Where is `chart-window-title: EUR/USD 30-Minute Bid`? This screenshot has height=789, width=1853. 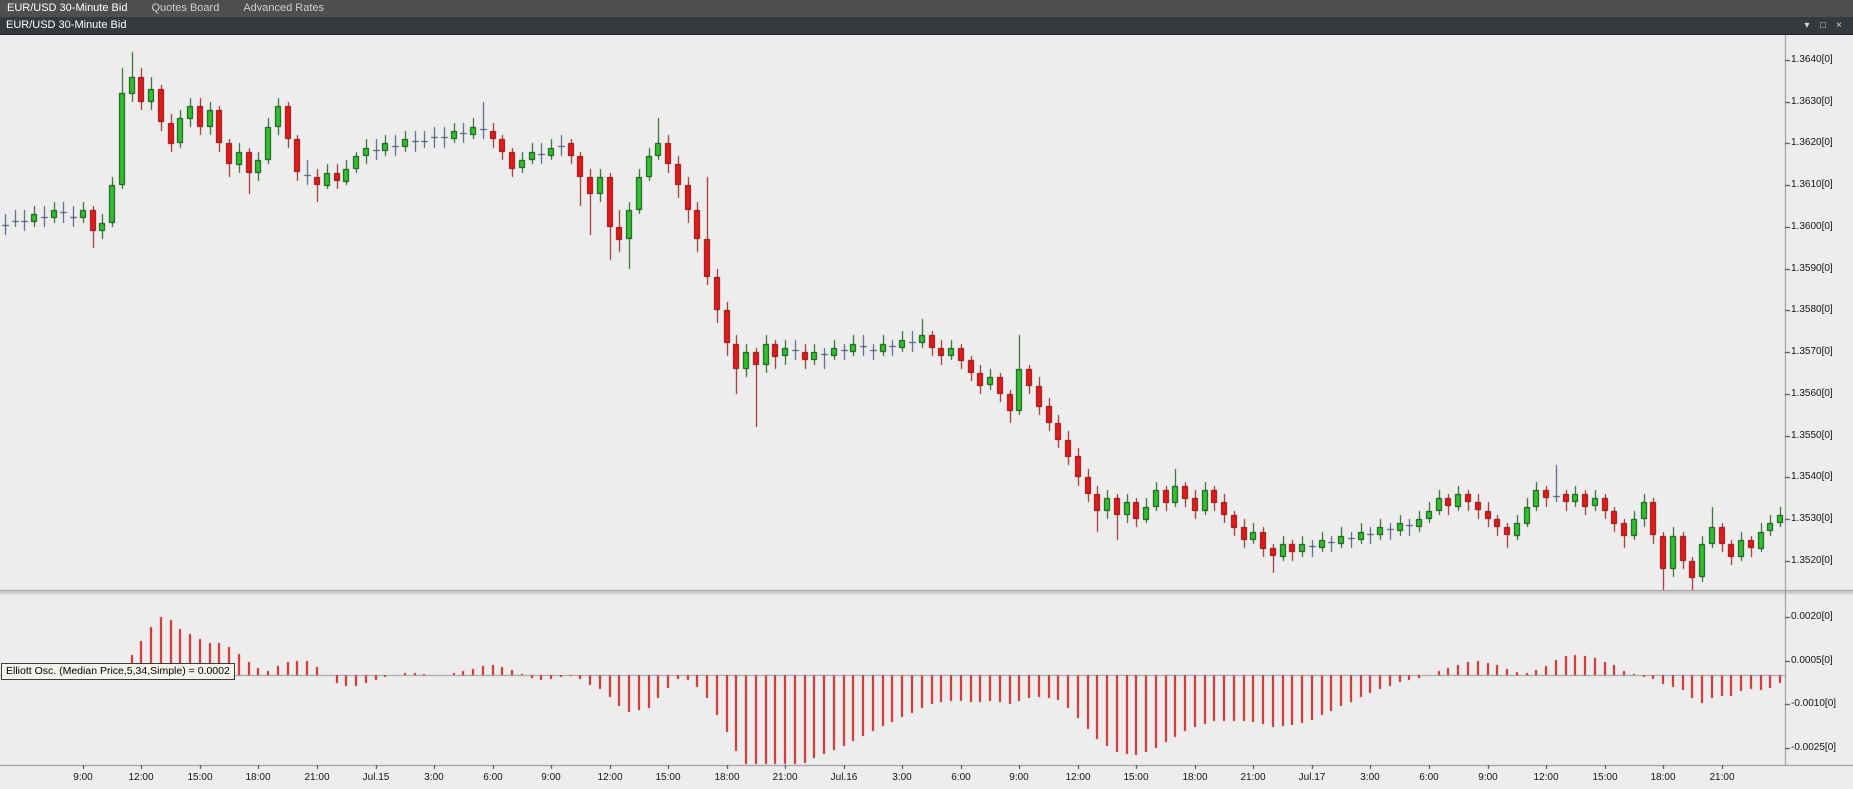 chart-window-title: EUR/USD 30-Minute Bid is located at coordinates (66, 25).